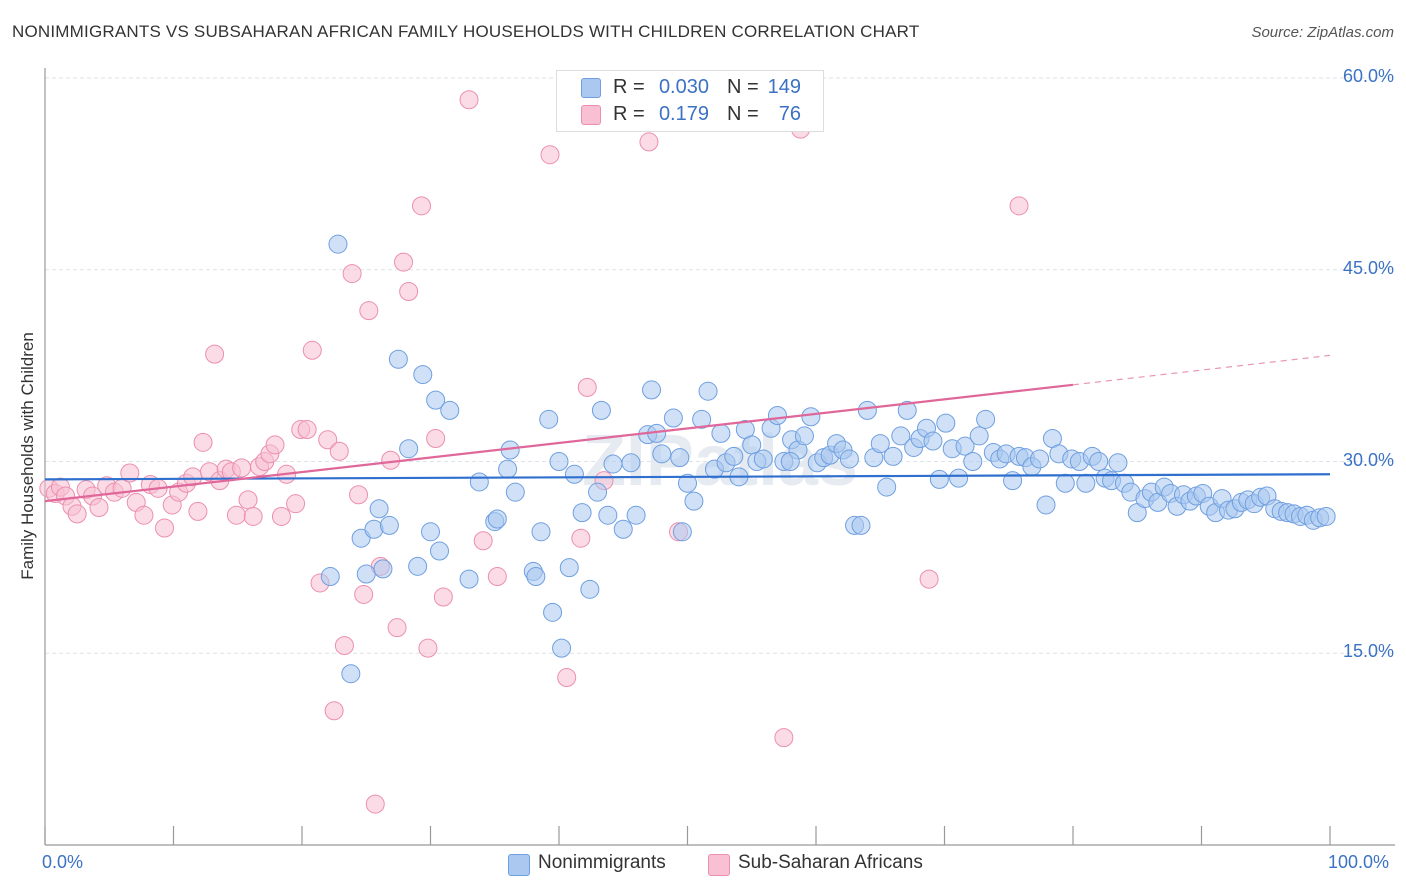 The image size is (1406, 892). I want to click on legend-swatch-blue, so click(519, 865).